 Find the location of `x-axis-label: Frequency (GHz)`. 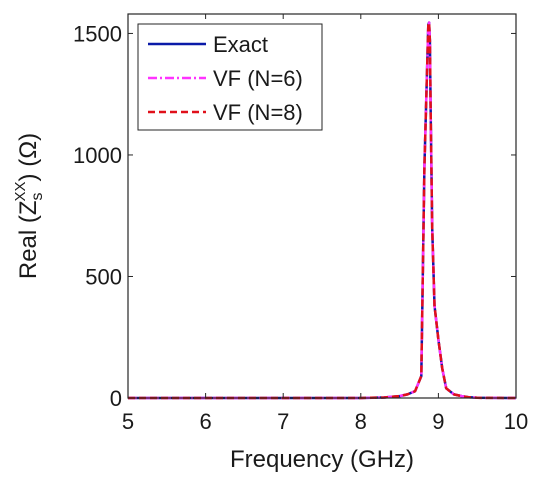

x-axis-label: Frequency (GHz) is located at coordinates (322, 459).